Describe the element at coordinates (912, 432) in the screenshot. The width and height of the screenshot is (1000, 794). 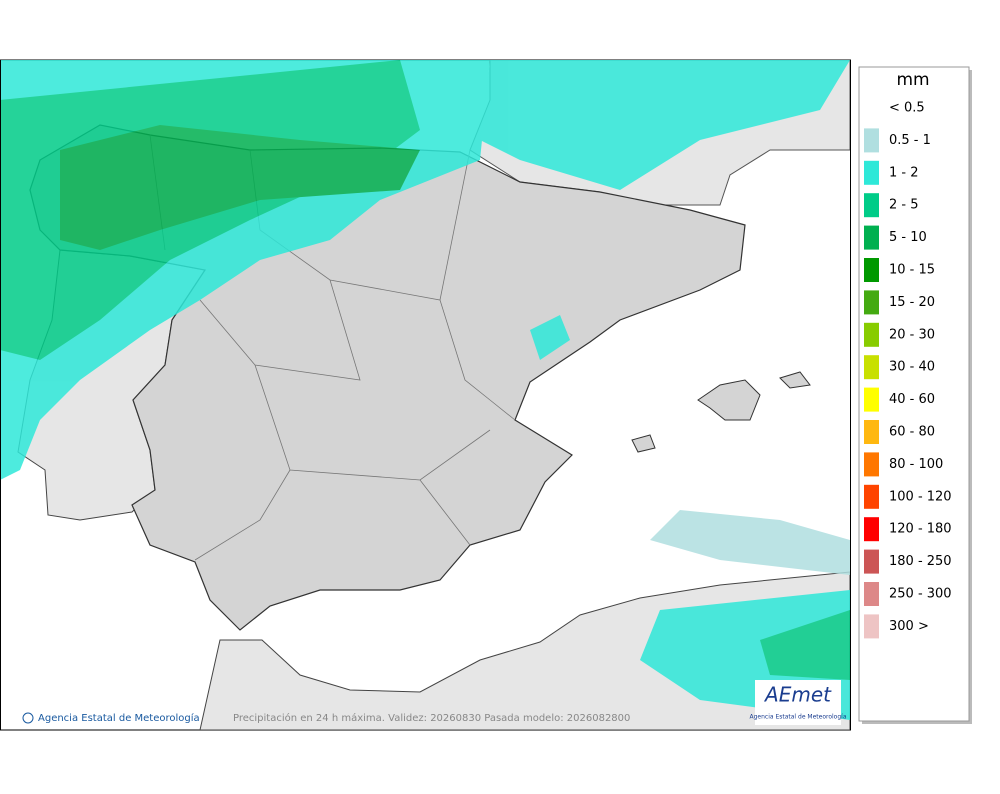
I see `legend-label: 60 - 80` at that location.